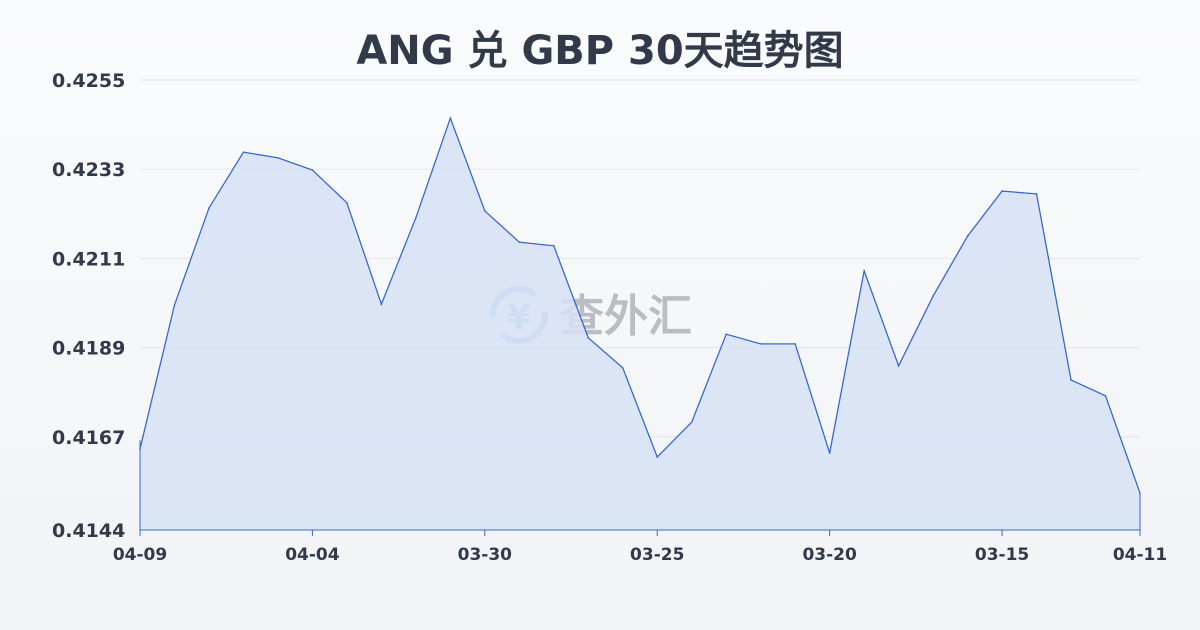  I want to click on y-tick-label: 0.4211, so click(88, 259).